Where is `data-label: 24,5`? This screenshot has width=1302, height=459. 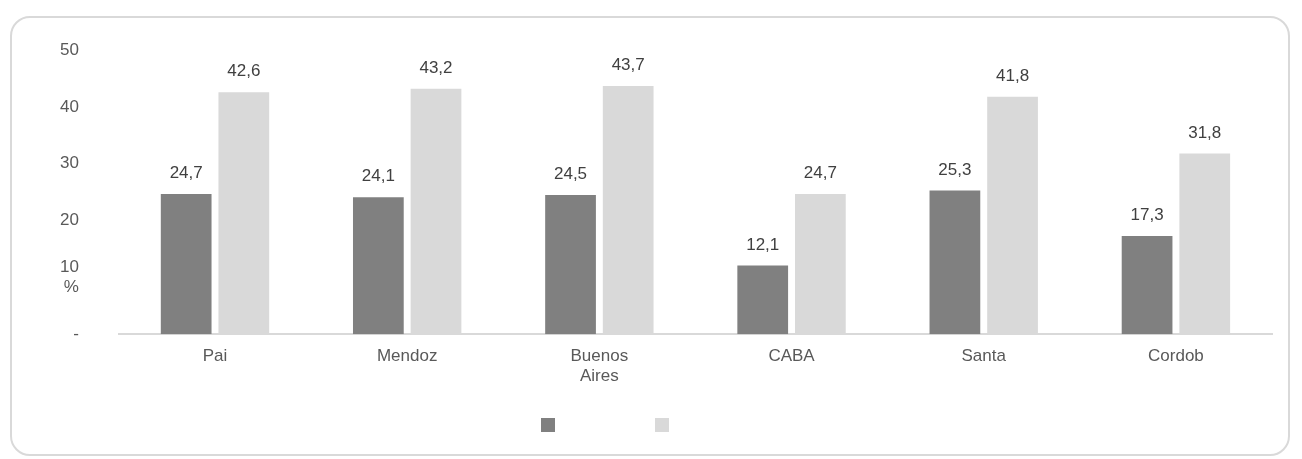
data-label: 24,5 is located at coordinates (570, 174).